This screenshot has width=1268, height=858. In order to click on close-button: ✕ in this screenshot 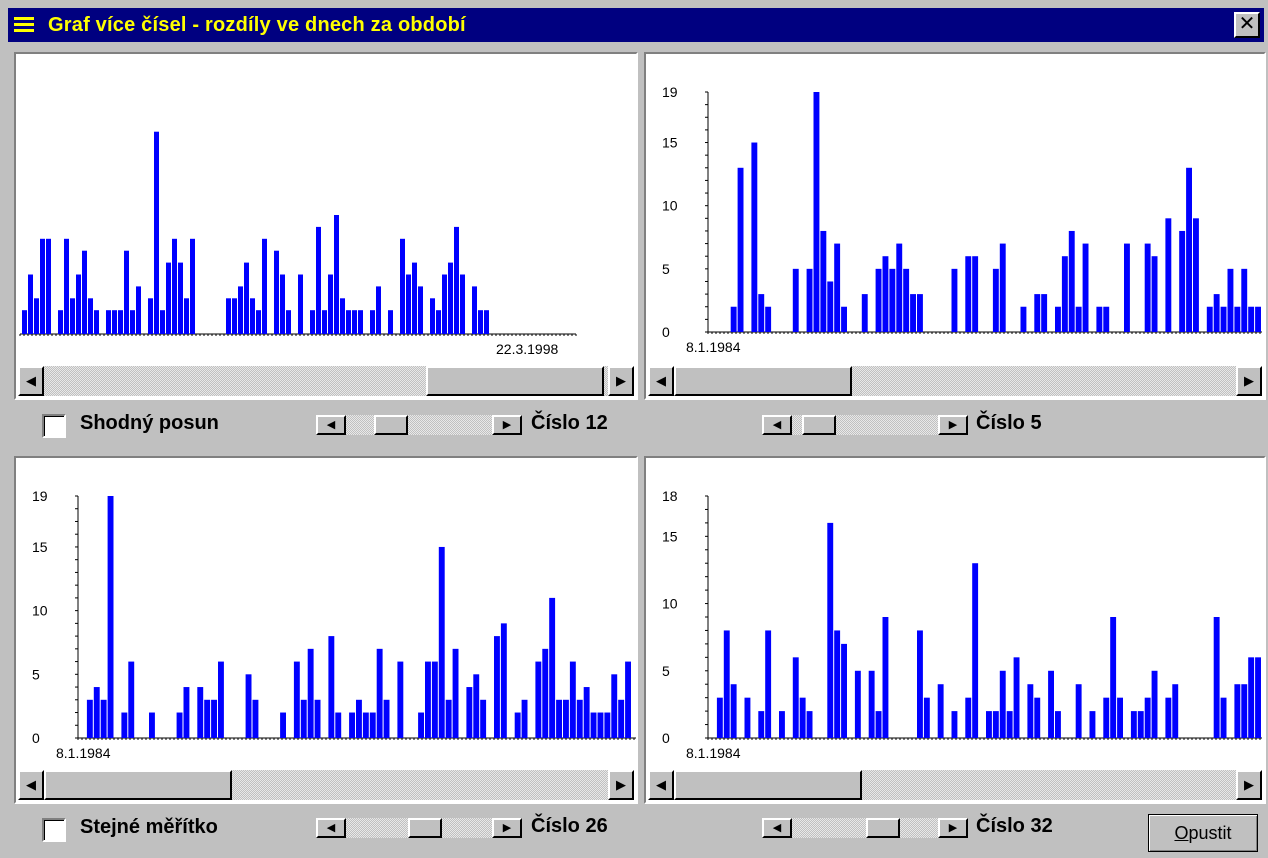, I will do `click(1247, 25)`.